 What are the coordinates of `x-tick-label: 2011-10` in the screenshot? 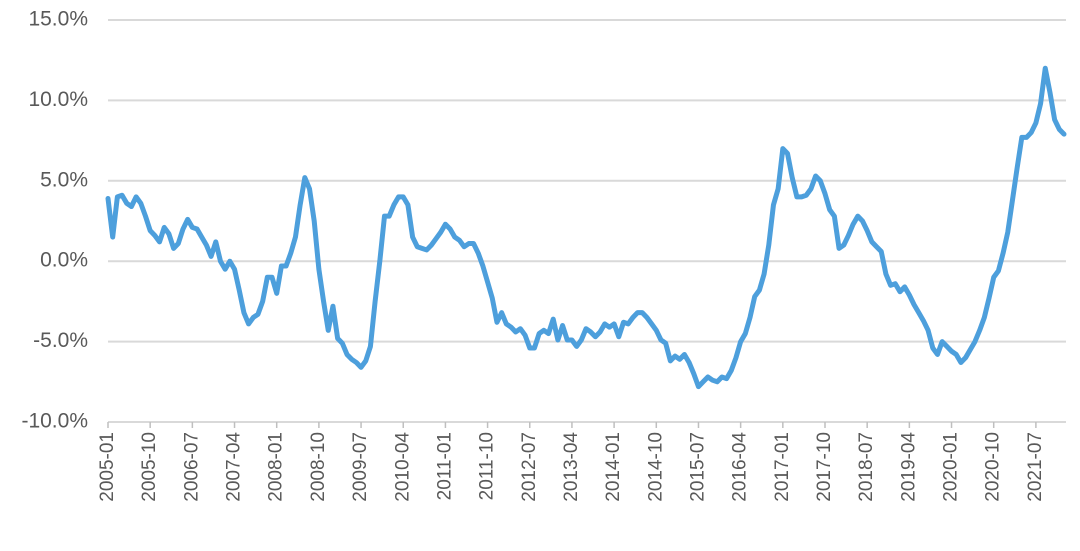 It's located at (487, 466).